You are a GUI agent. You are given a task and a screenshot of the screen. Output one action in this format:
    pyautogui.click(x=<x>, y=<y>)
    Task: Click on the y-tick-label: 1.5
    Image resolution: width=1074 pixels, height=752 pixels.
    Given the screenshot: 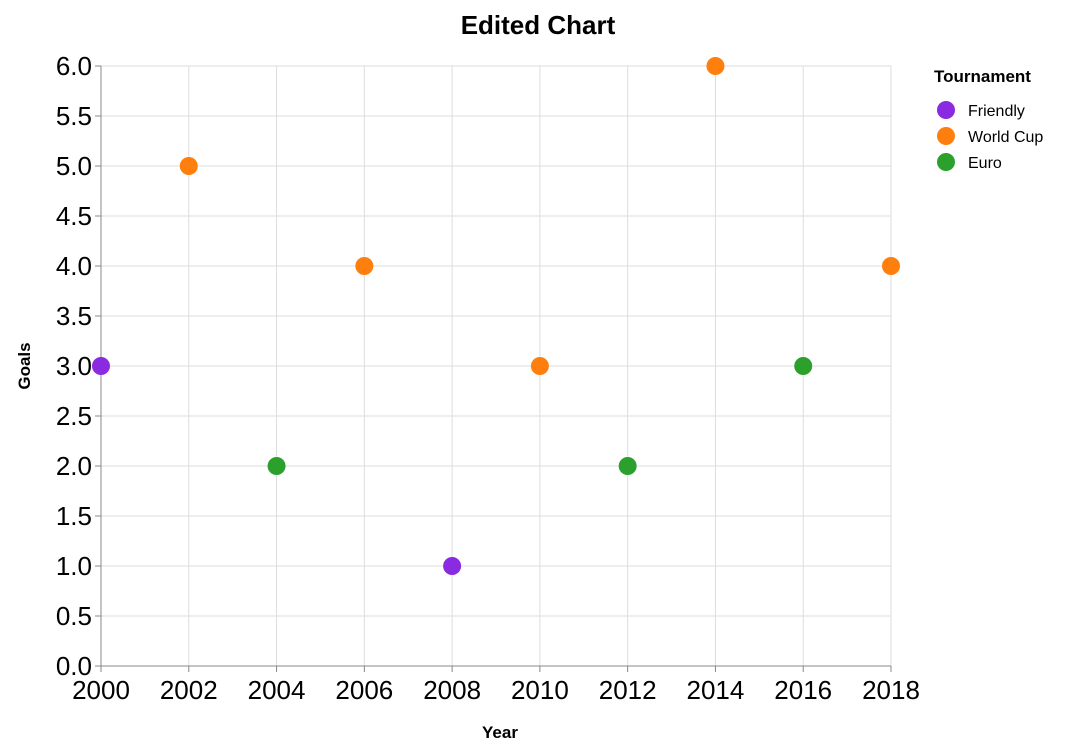 What is the action you would take?
    pyautogui.click(x=74, y=516)
    